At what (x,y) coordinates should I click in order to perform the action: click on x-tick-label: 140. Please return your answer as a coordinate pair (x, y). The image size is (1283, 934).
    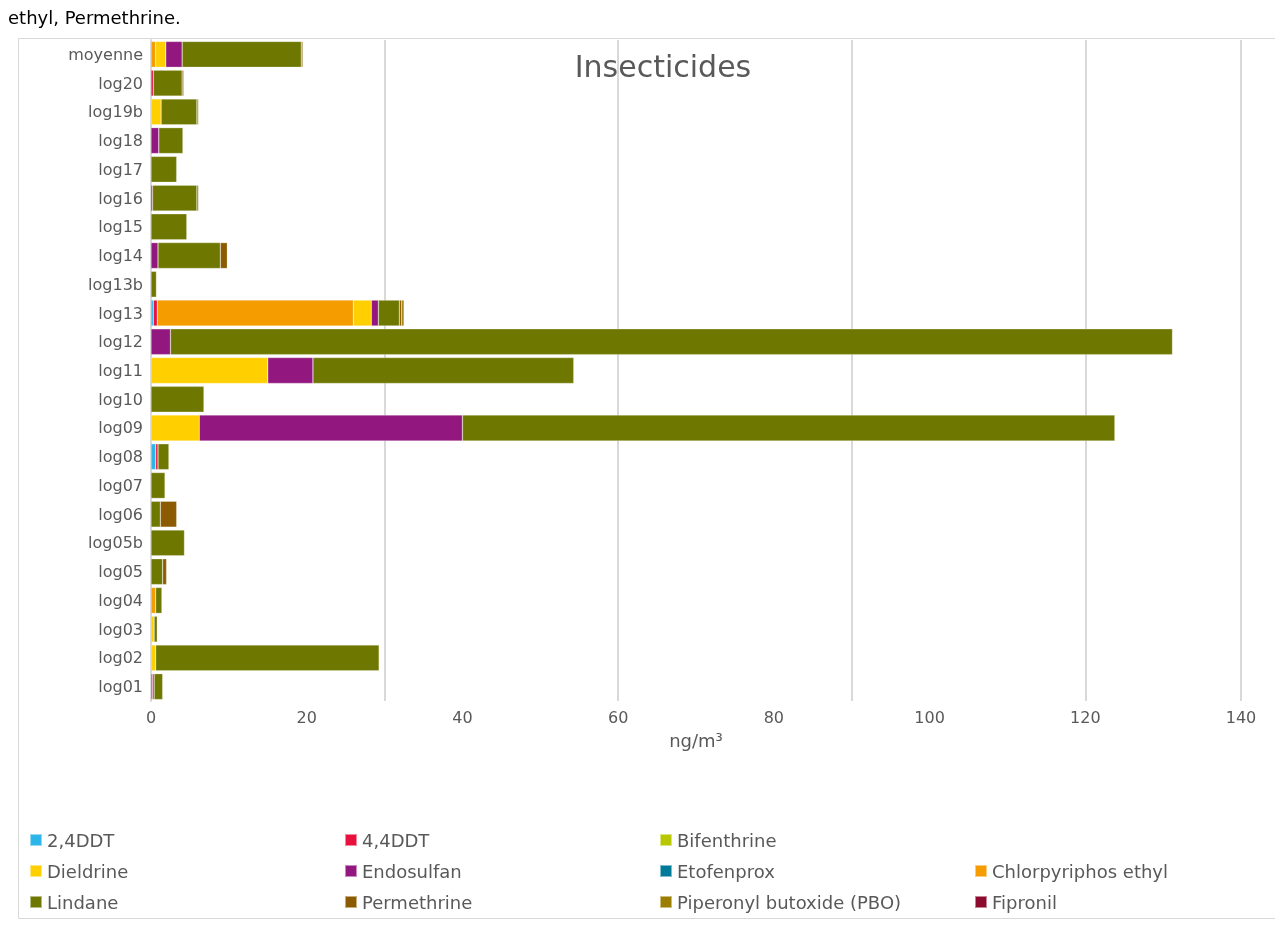
    Looking at the image, I should click on (1241, 717).